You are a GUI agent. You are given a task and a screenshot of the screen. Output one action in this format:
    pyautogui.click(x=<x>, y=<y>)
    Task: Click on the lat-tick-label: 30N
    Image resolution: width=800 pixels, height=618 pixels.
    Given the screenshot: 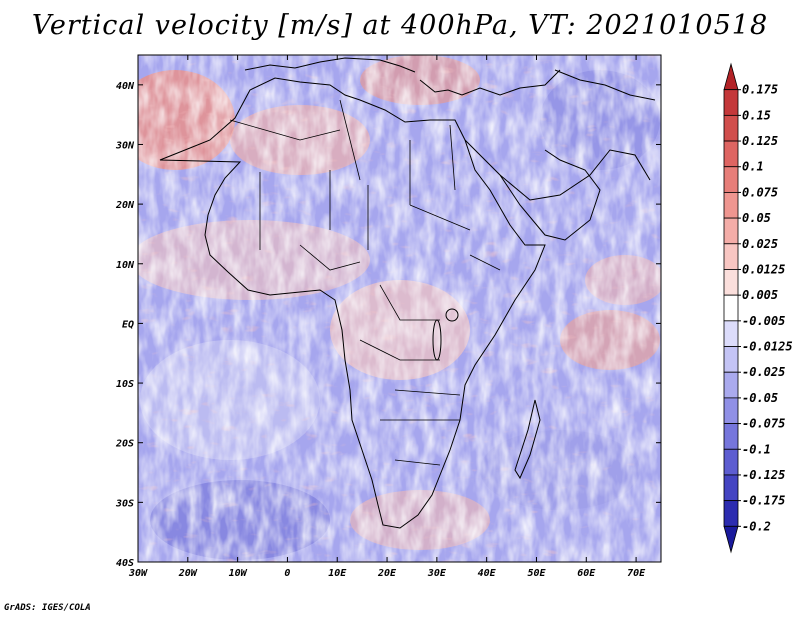 What is the action you would take?
    pyautogui.click(x=125, y=145)
    